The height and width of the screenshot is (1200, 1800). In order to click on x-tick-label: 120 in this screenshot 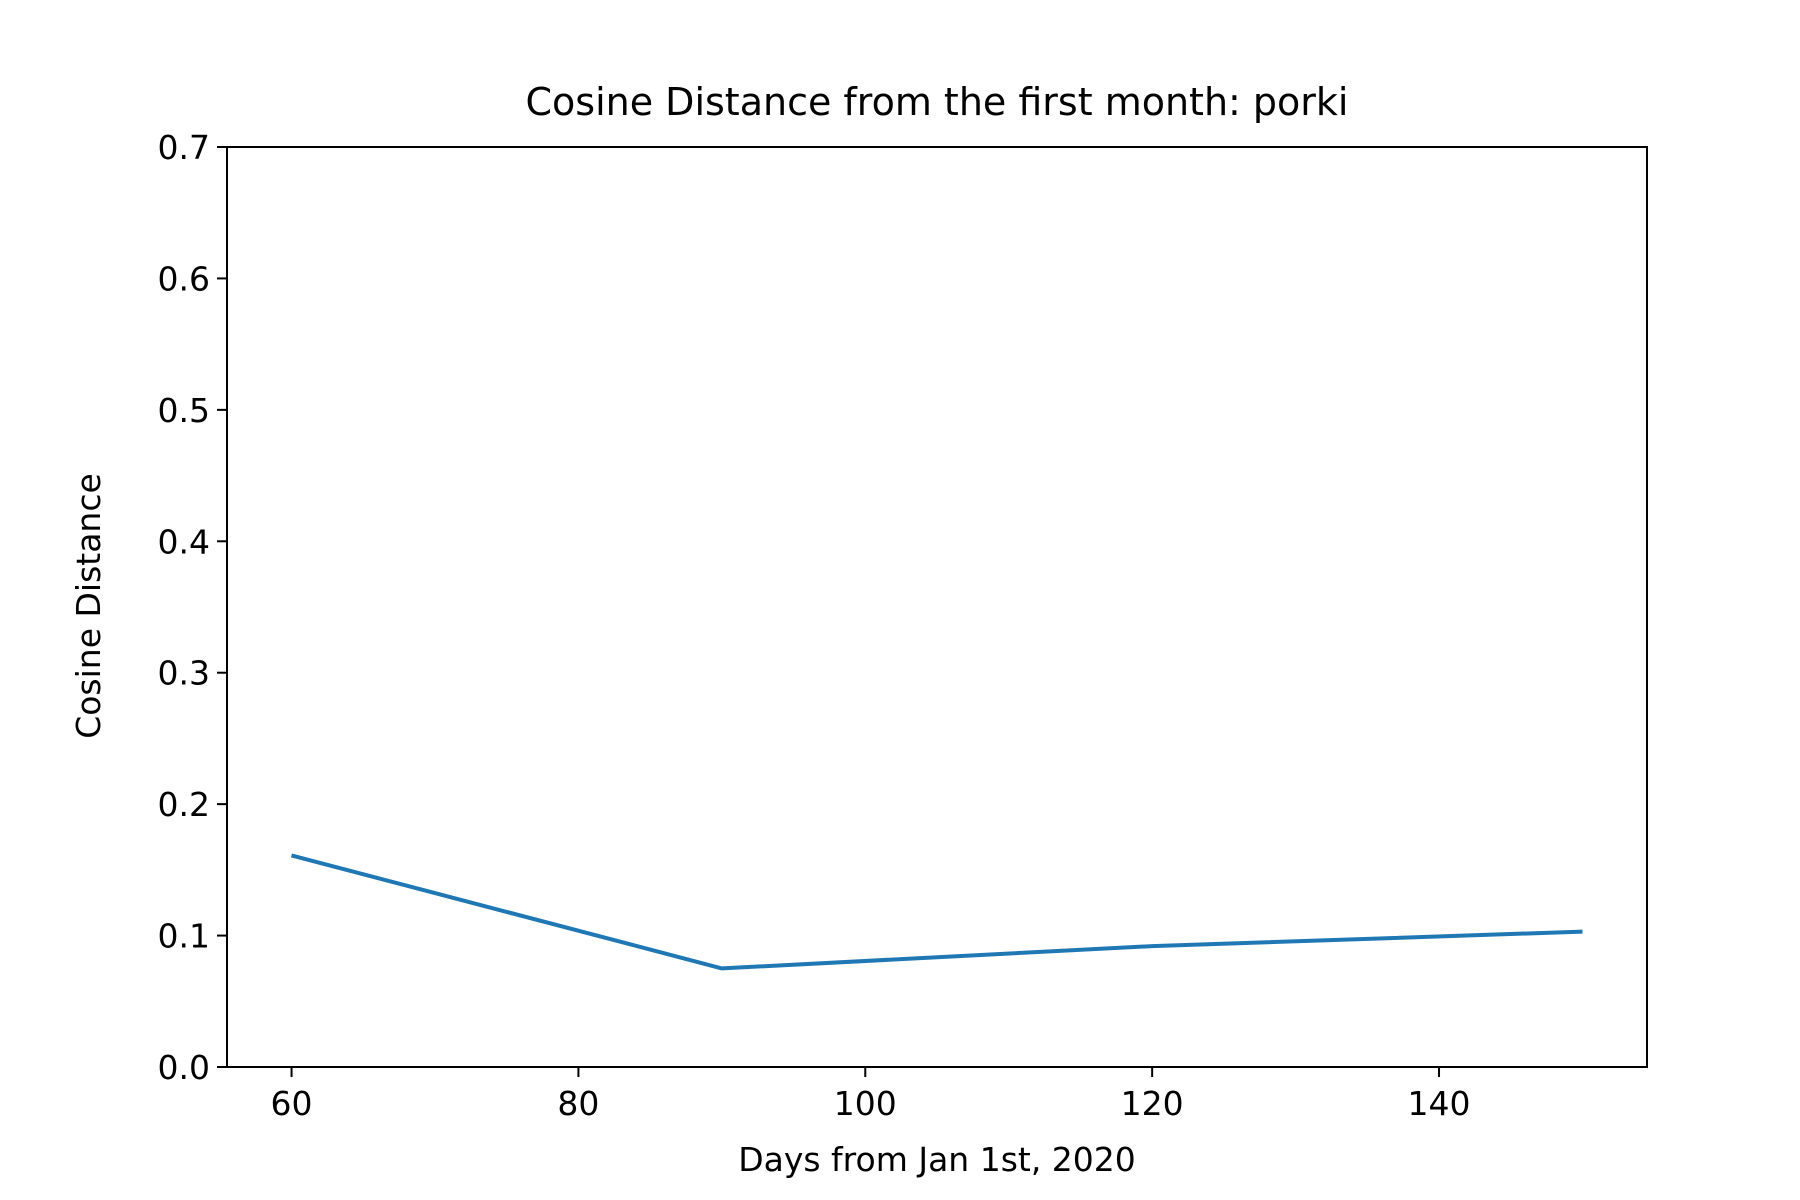, I will do `click(1152, 1103)`.